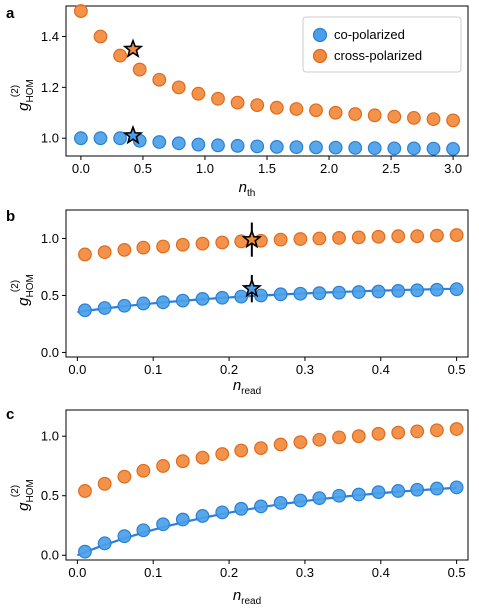  I want to click on panel-a-xlabel: nth, so click(247, 189).